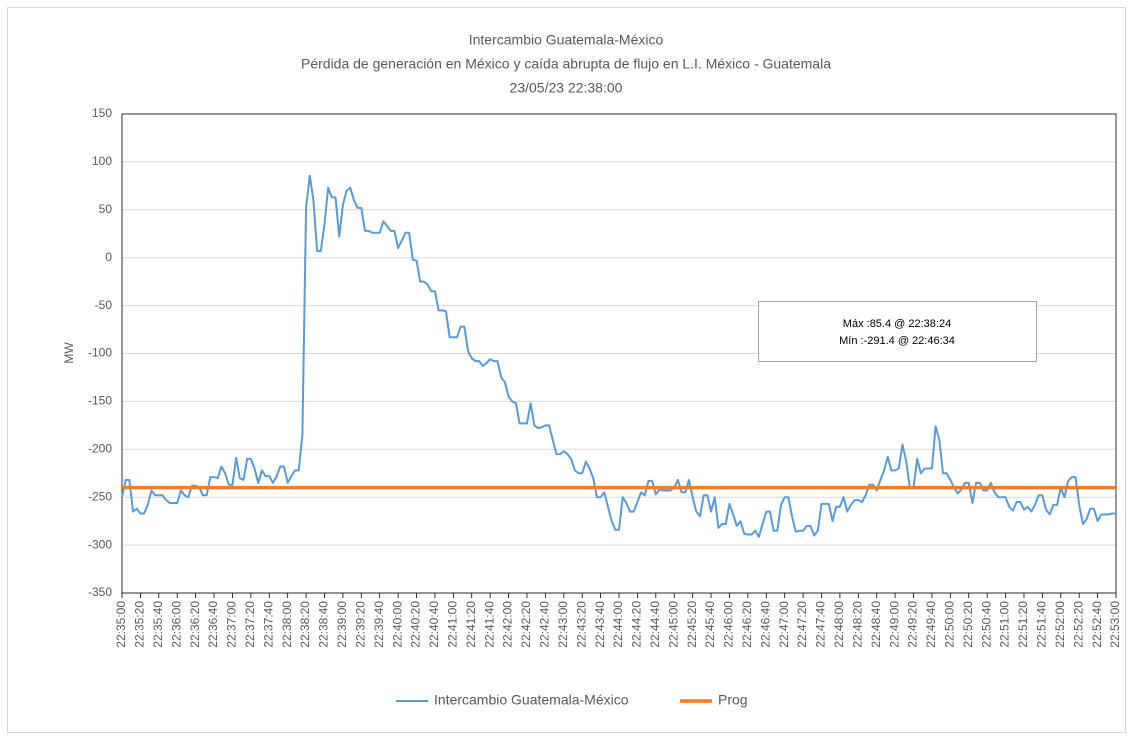  Describe the element at coordinates (897, 331) in the screenshot. I see `annotation-box` at that location.